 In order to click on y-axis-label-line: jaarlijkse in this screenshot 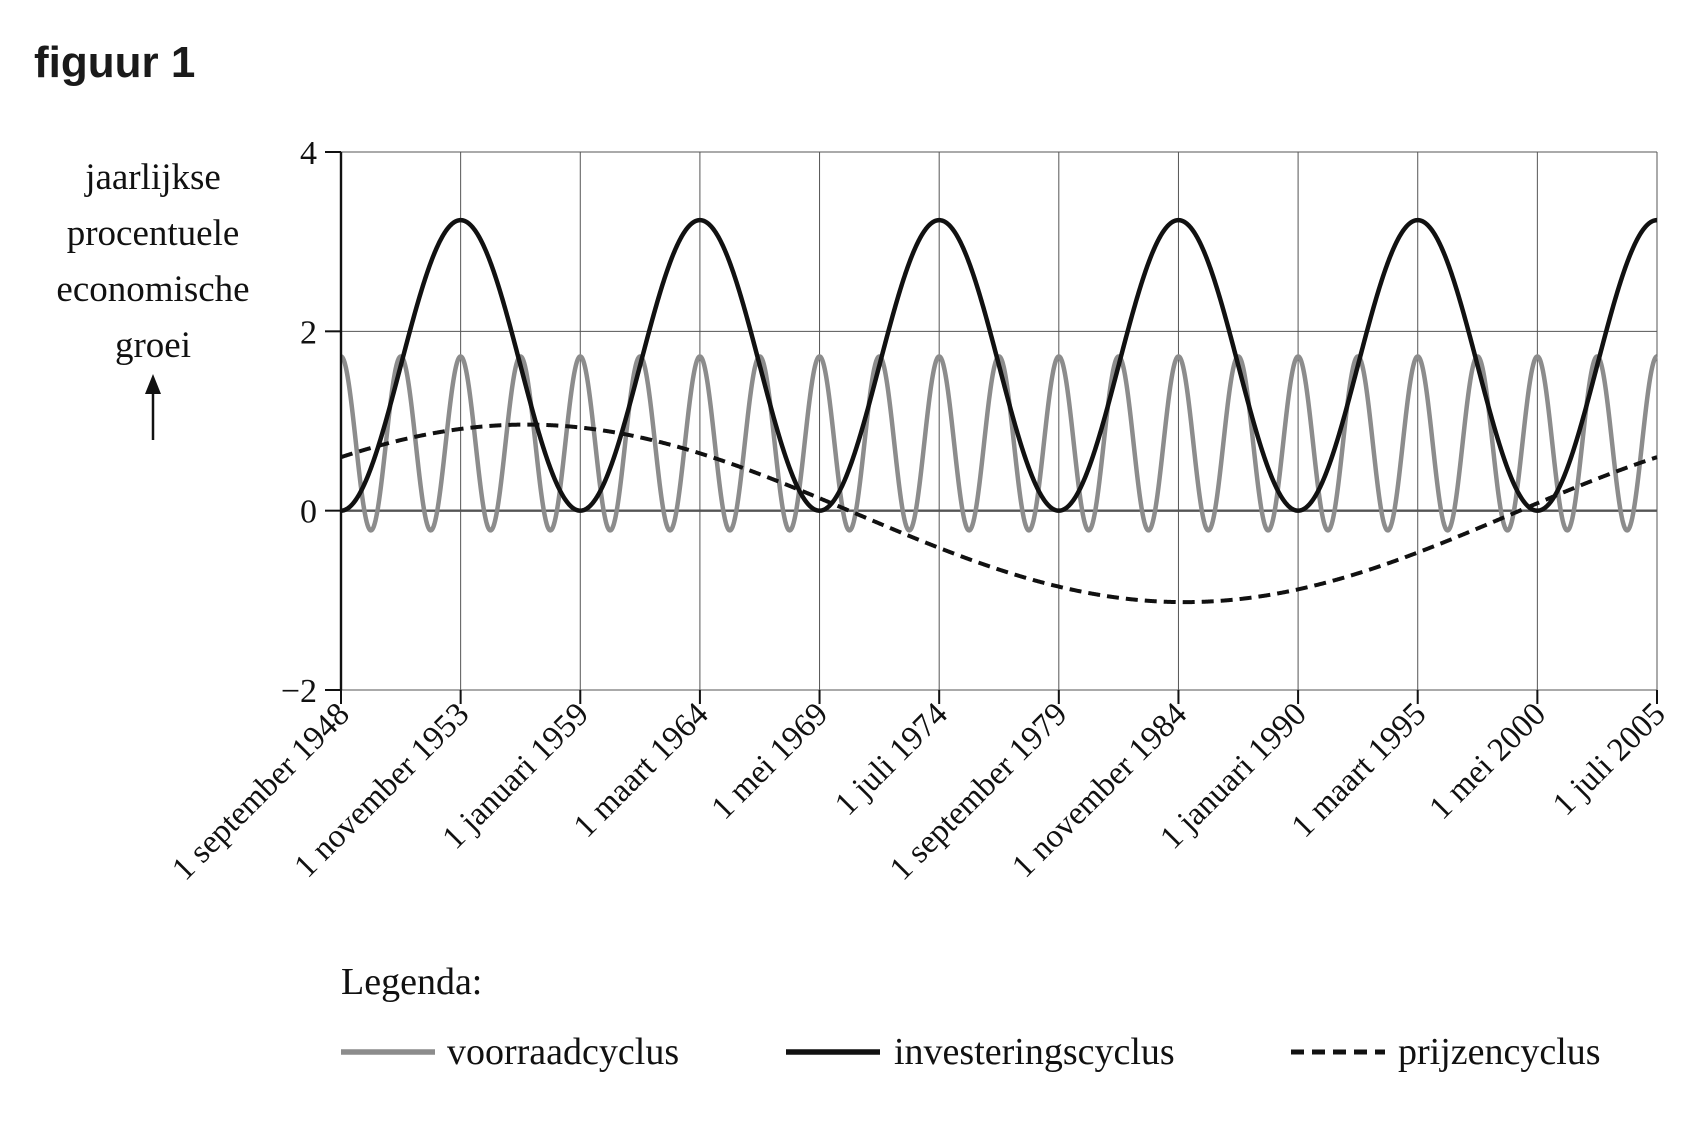, I will do `click(152, 177)`.